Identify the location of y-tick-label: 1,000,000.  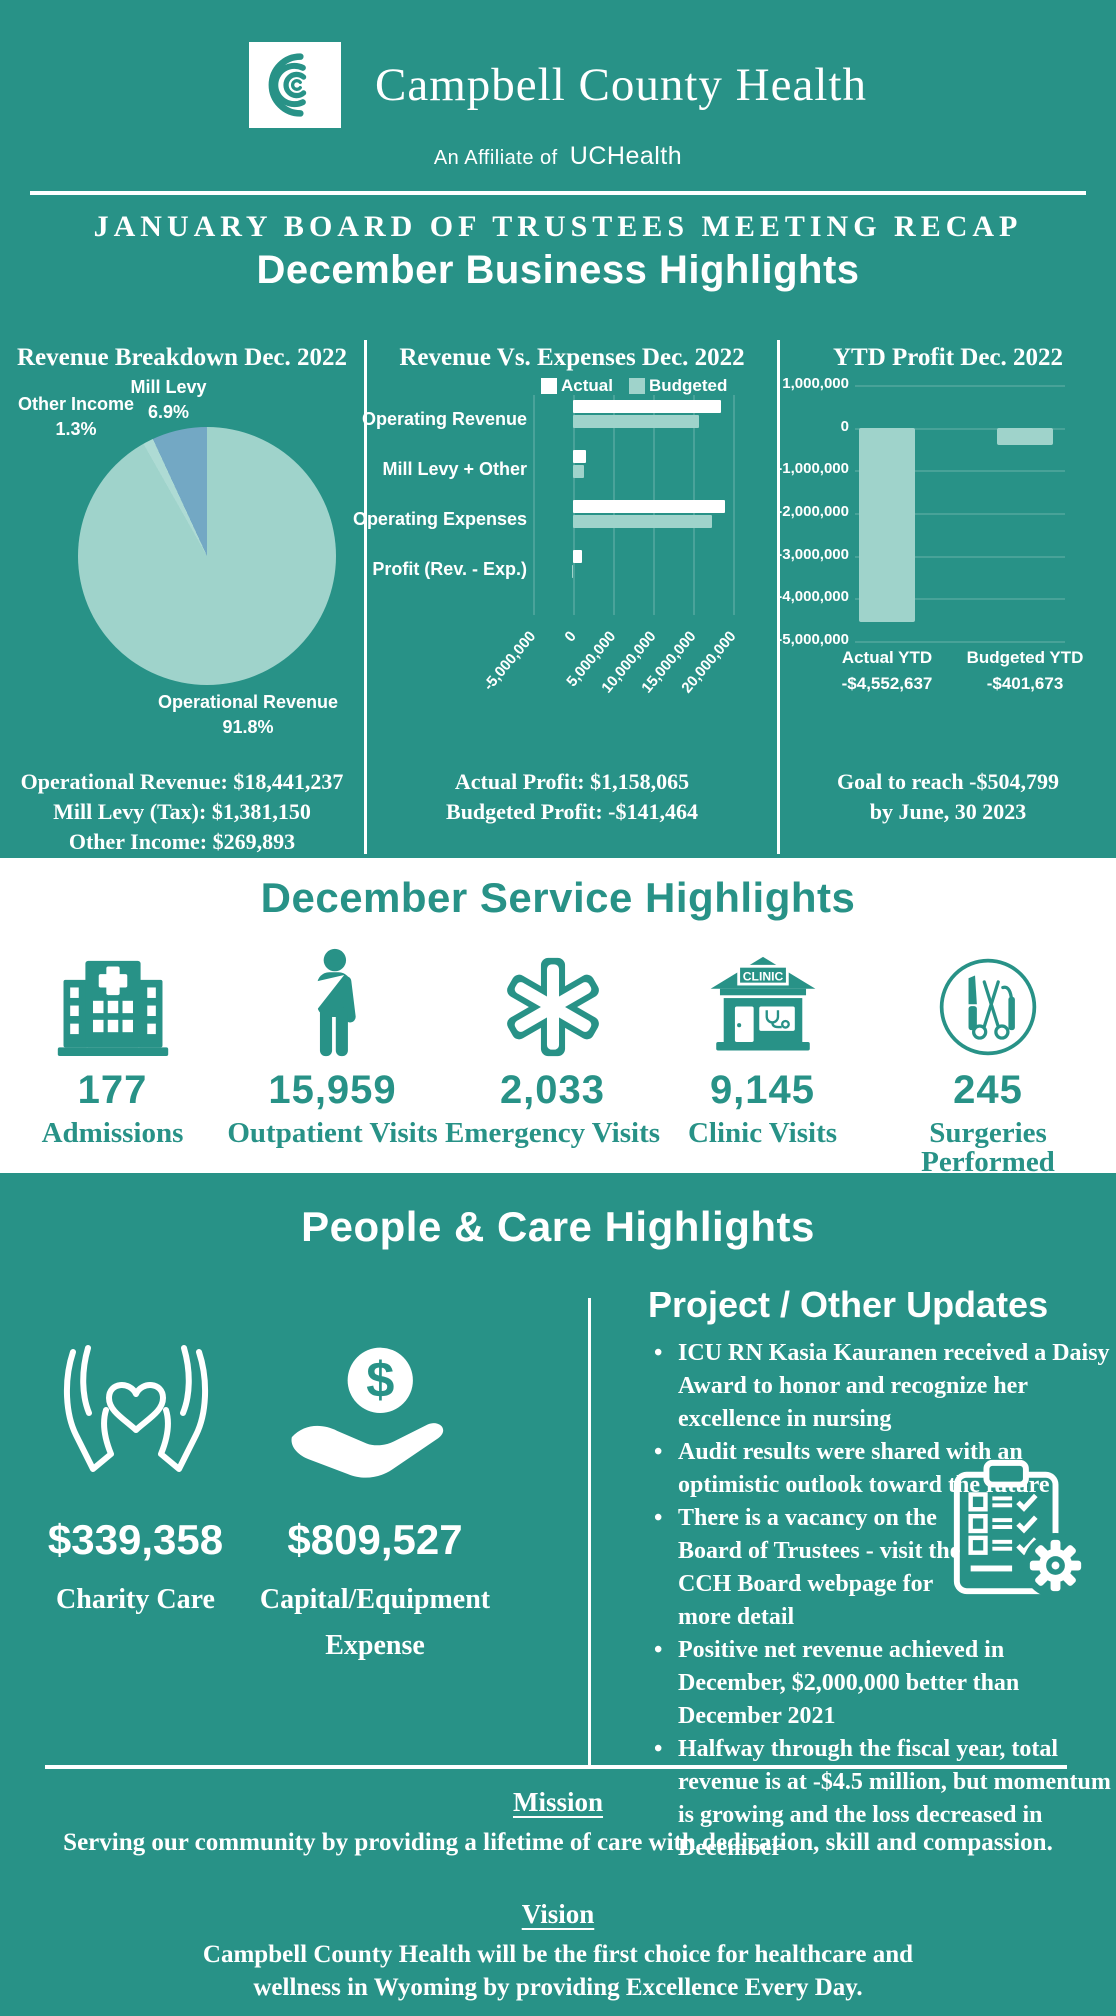
(815, 383).